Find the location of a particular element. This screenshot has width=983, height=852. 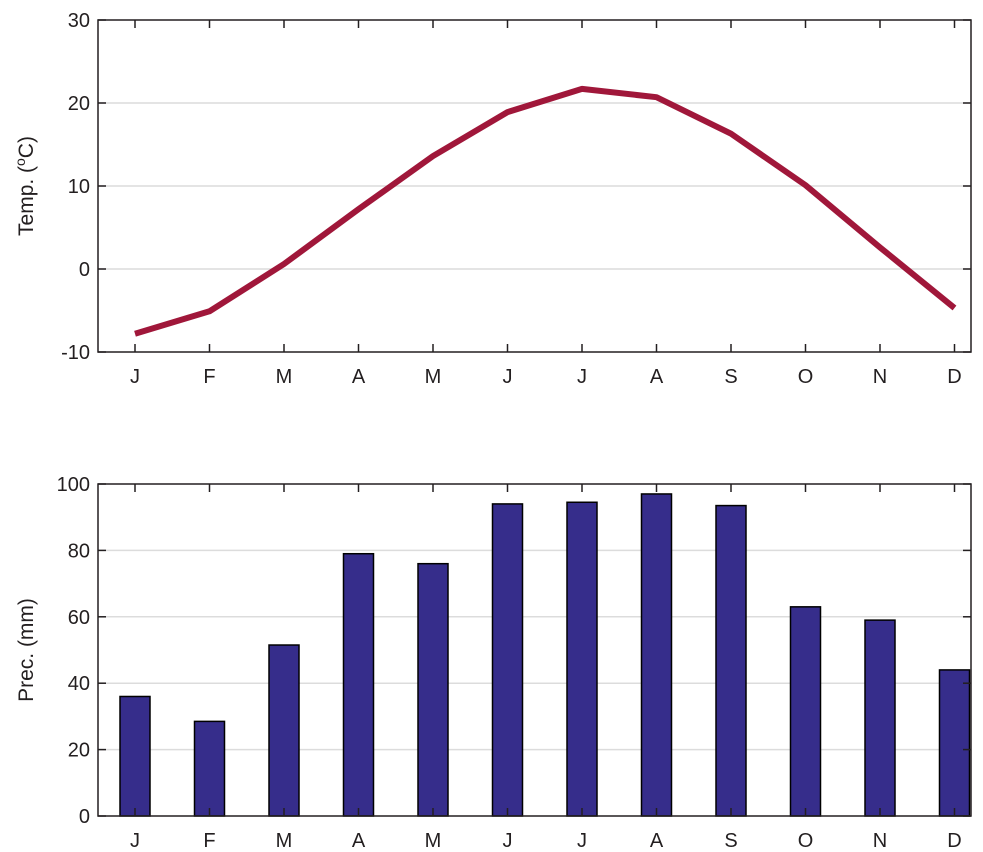

temperature-x-tick-label: O is located at coordinates (806, 377).